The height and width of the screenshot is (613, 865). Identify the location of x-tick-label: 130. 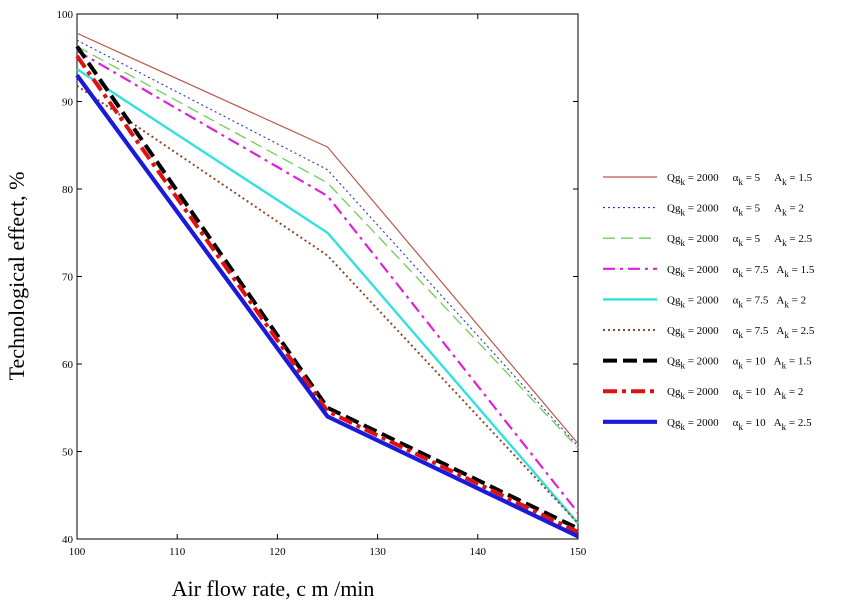
(377, 552).